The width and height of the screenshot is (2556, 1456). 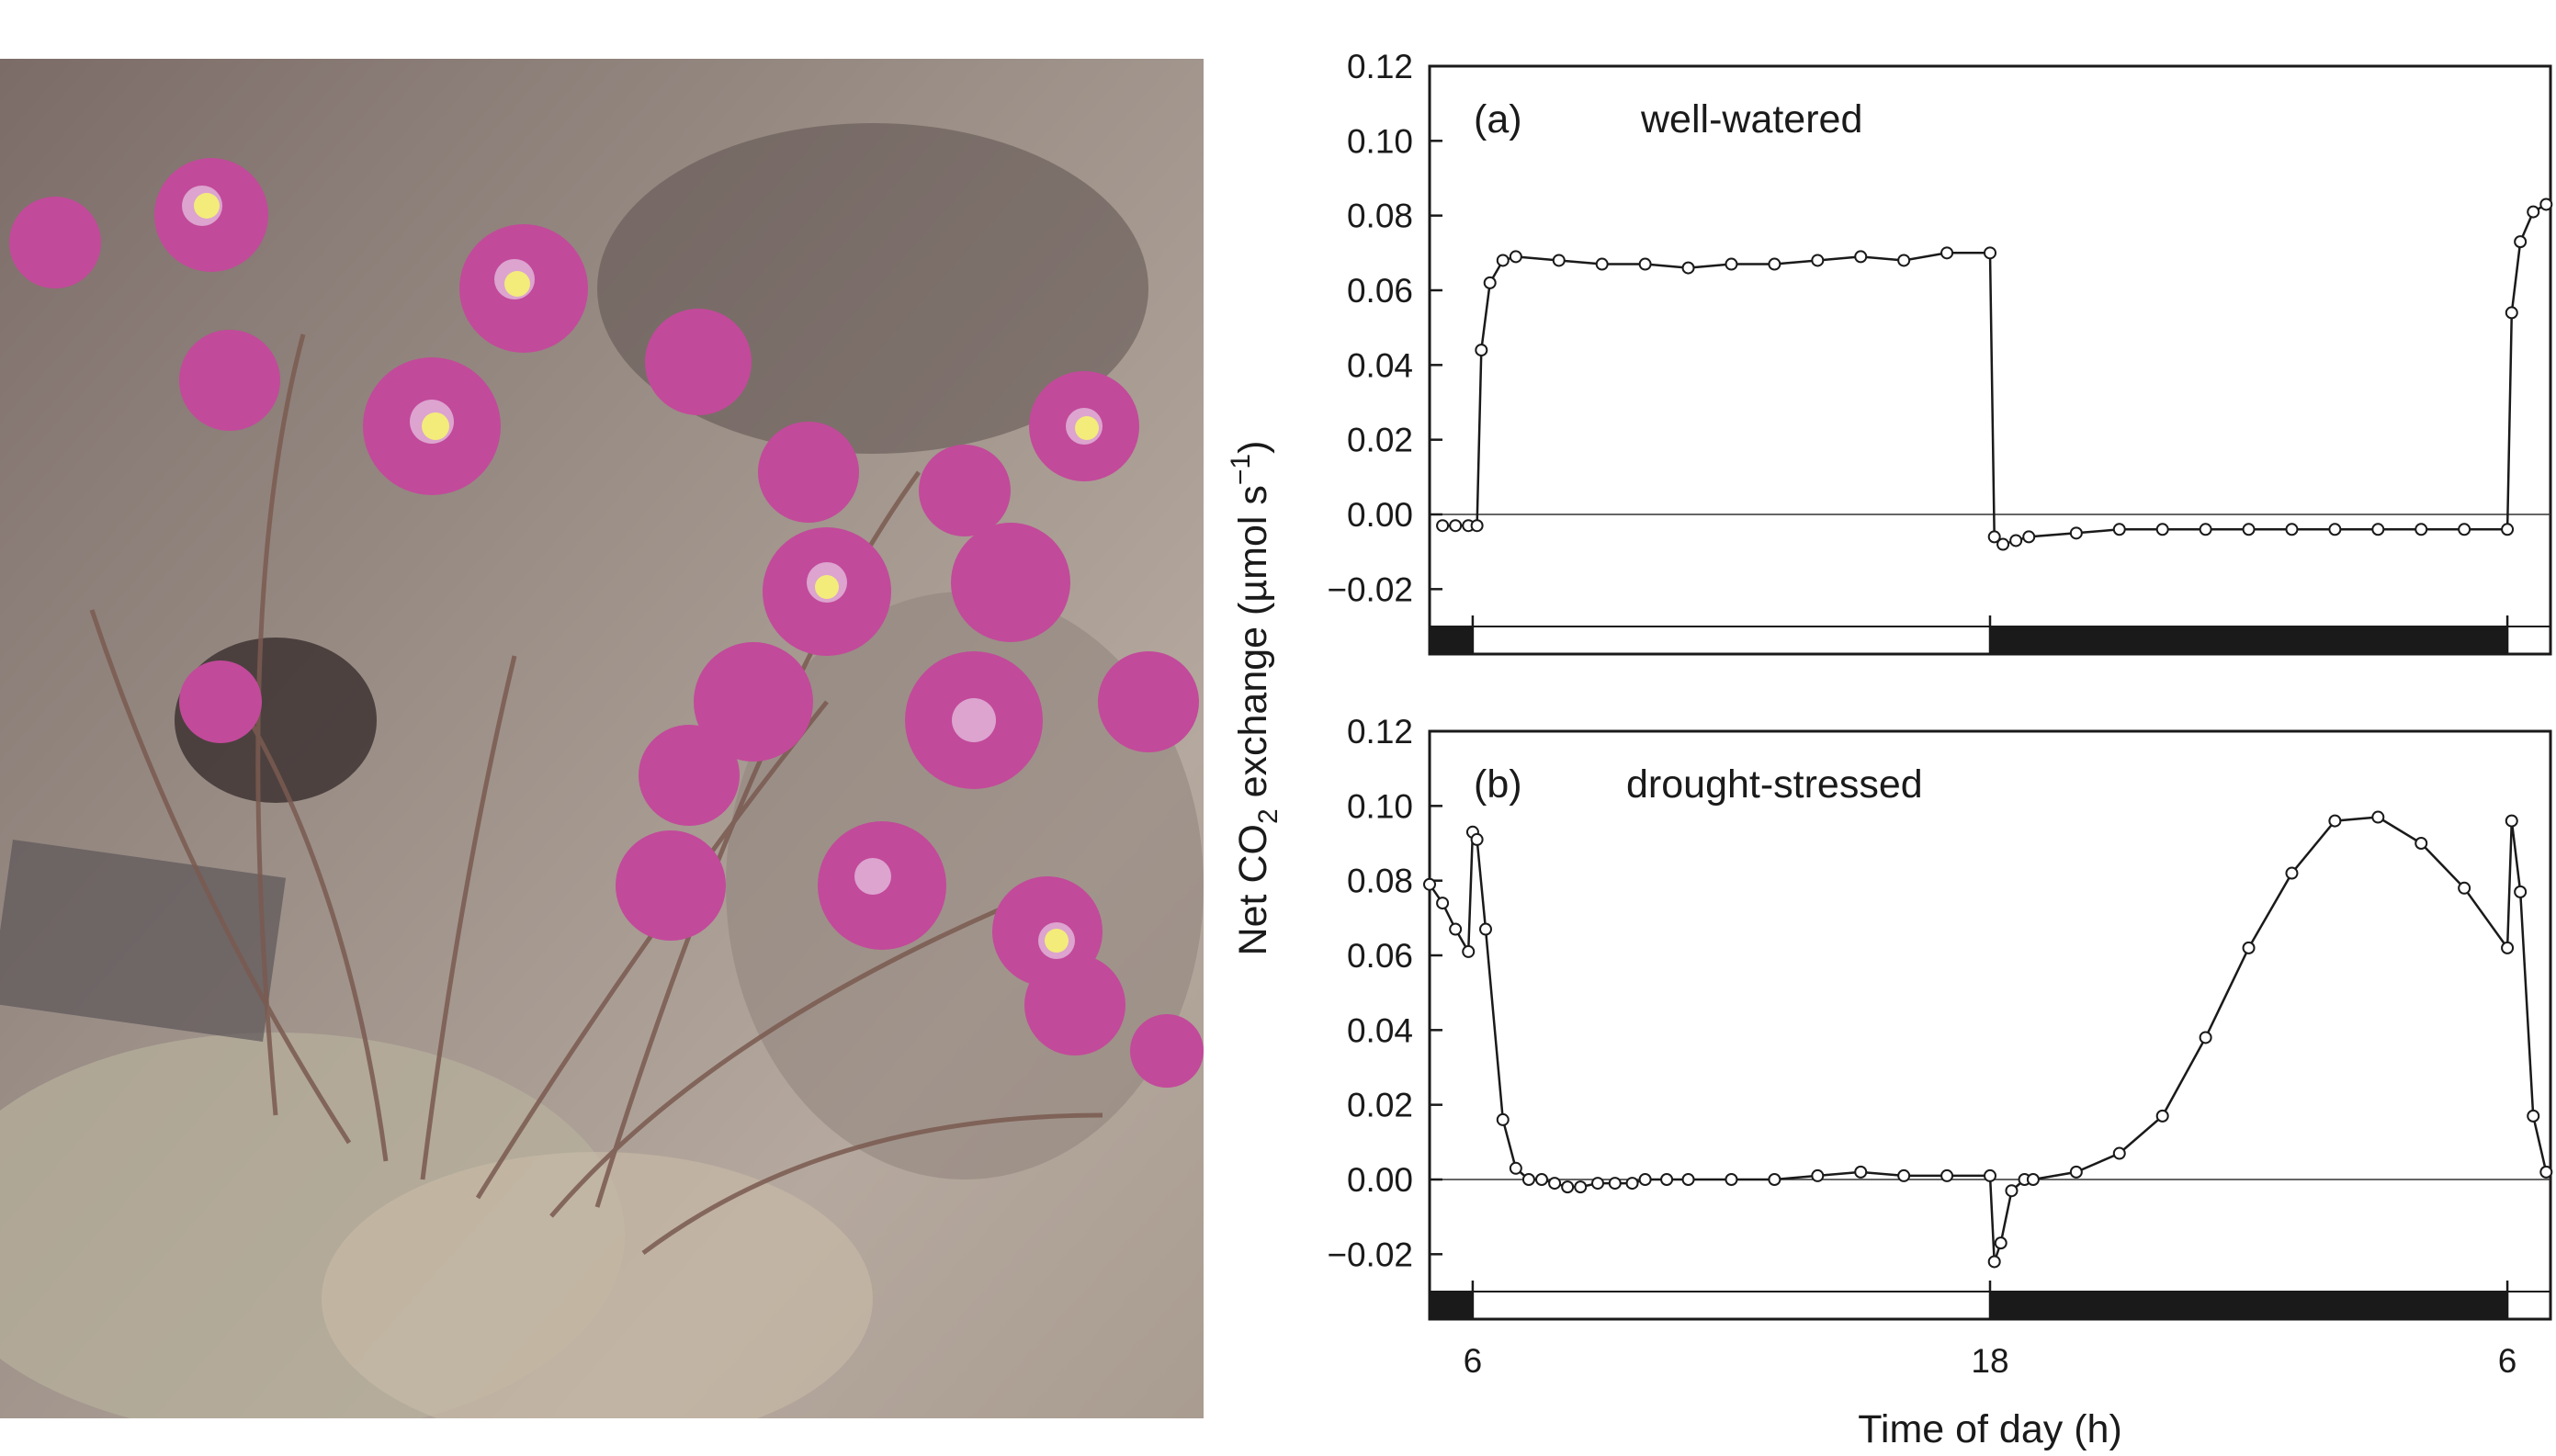 What do you see at coordinates (1990, 1429) in the screenshot?
I see `x-axis-label: Time of day (h)` at bounding box center [1990, 1429].